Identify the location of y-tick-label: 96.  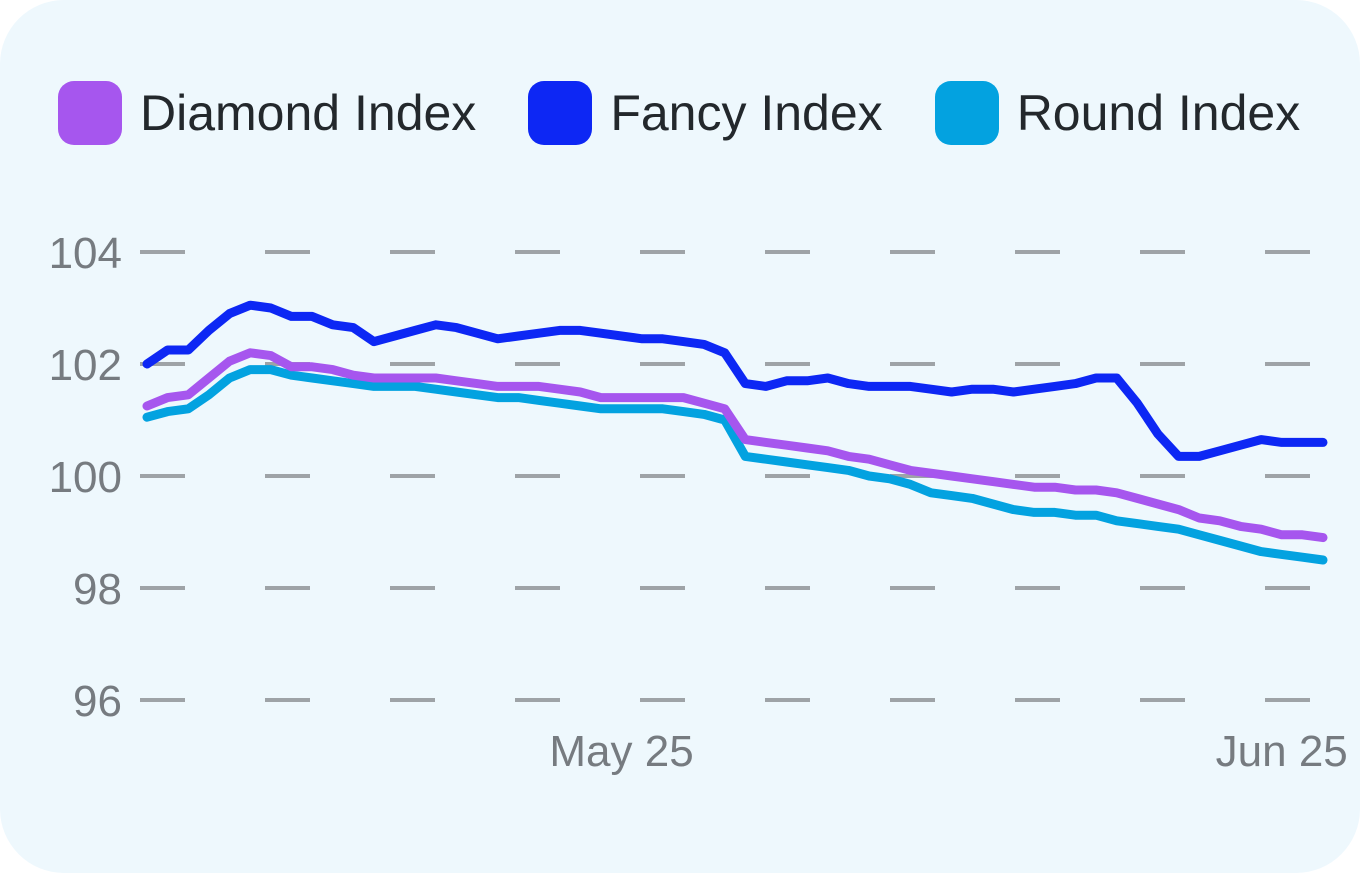
(97, 701).